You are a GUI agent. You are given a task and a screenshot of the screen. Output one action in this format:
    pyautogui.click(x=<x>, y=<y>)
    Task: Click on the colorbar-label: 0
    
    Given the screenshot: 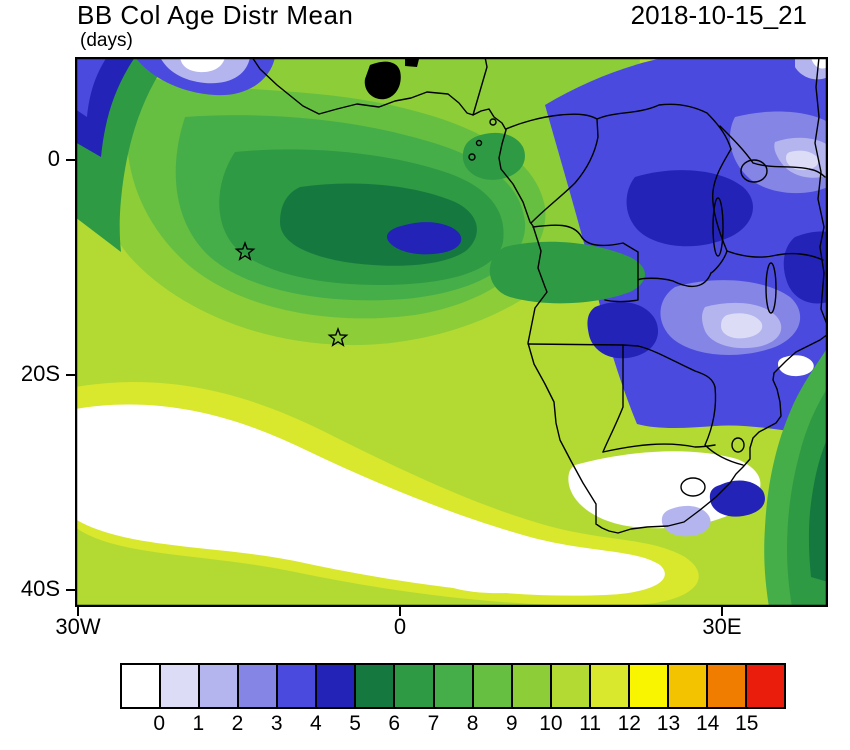 What is the action you would take?
    pyautogui.click(x=159, y=723)
    